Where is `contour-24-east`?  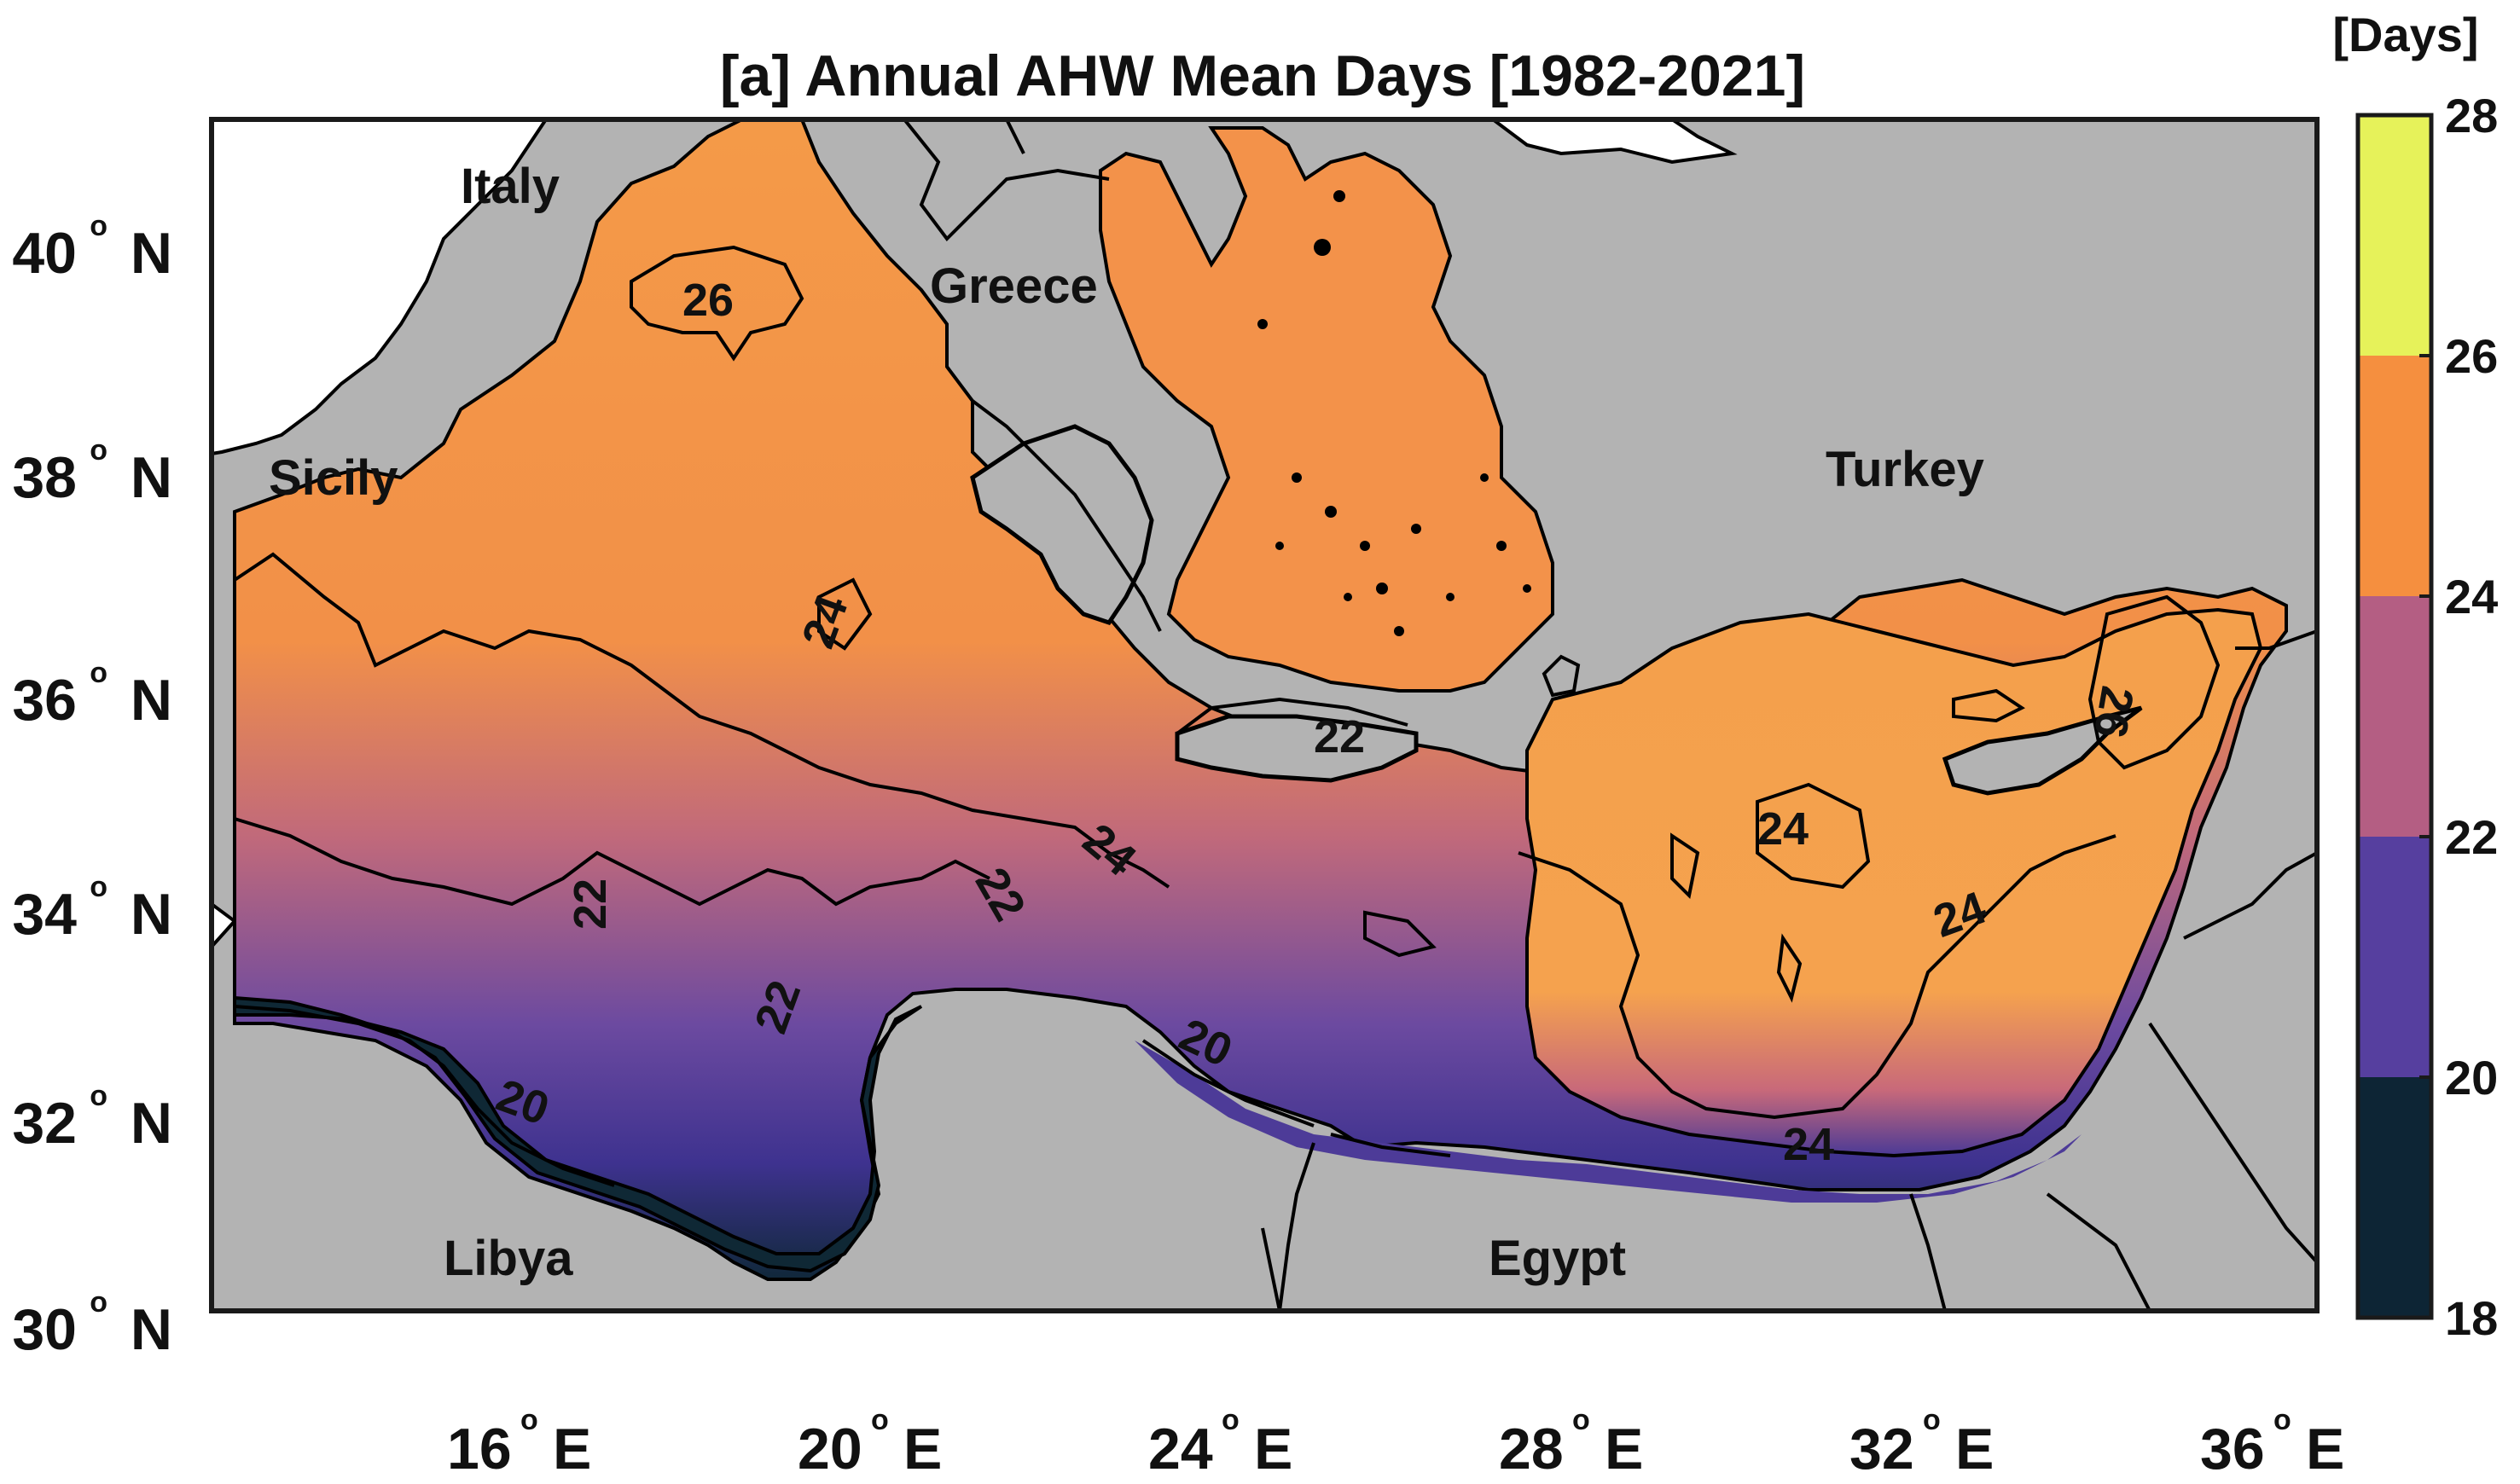
contour-24-east is located at coordinates (1817, 977).